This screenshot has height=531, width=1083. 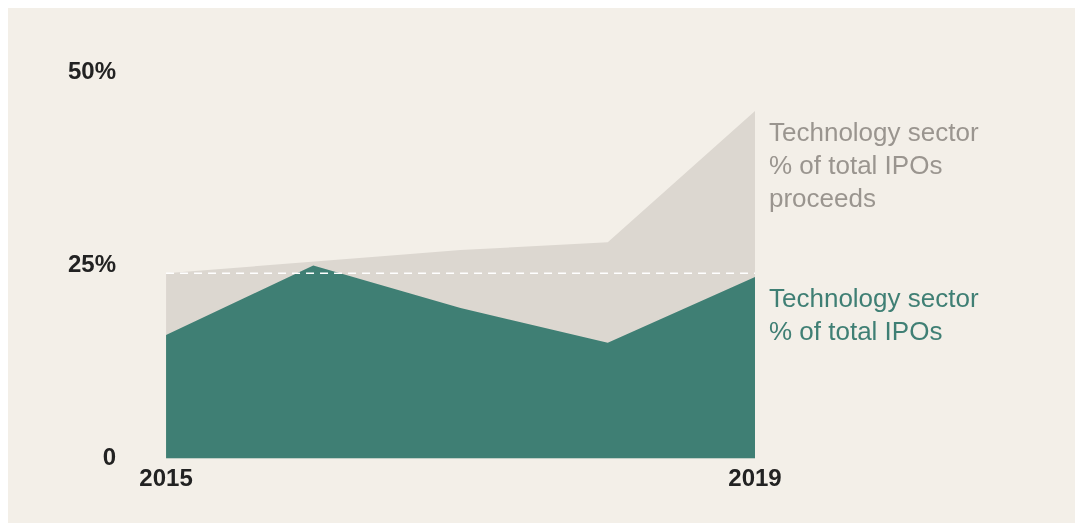 I want to click on y-tick-label: 0, so click(x=109, y=457).